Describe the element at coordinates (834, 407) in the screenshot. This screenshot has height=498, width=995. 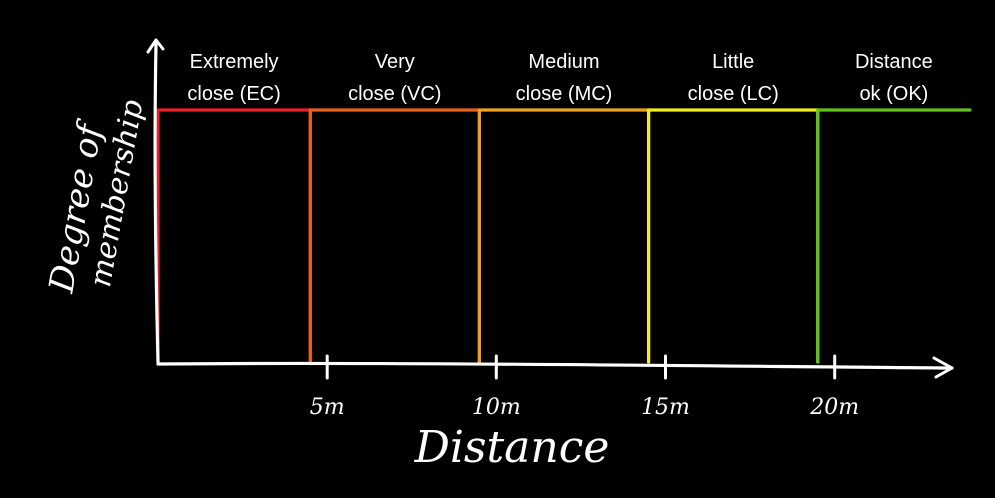
I see `x-tick-label-20: 20m` at that location.